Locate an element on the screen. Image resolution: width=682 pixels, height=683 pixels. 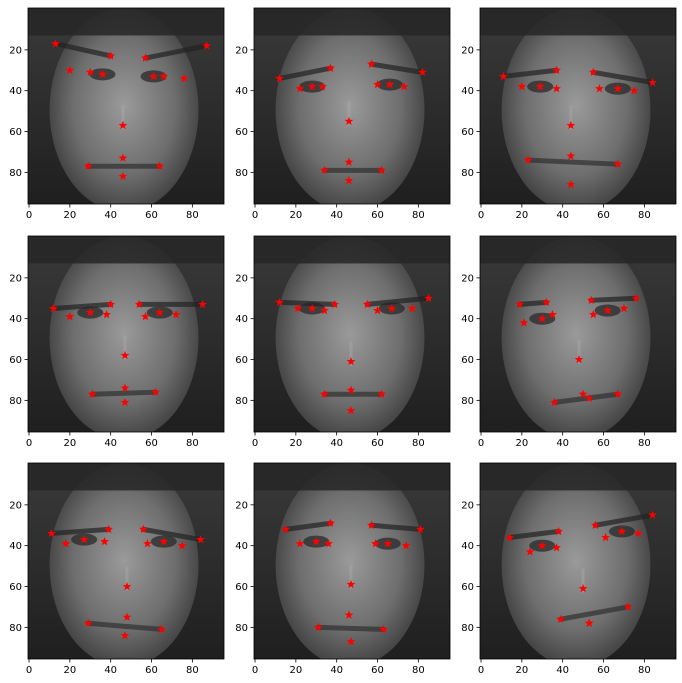
keypoint-markers is located at coordinates (351, 122).